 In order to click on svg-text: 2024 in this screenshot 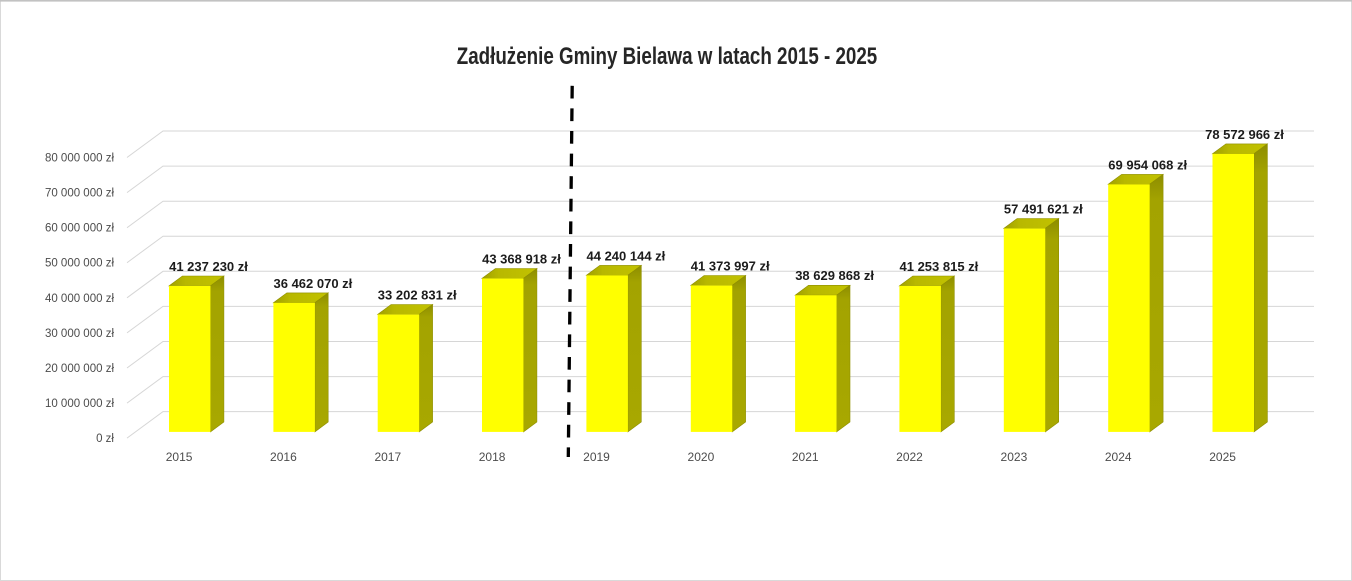, I will do `click(1118, 457)`.